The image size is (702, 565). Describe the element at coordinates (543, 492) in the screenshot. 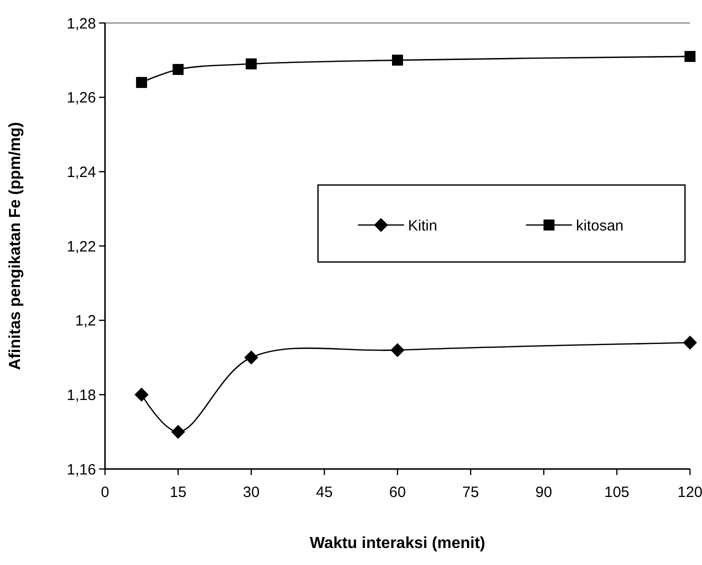

I see `x-tick-label: 90` at that location.